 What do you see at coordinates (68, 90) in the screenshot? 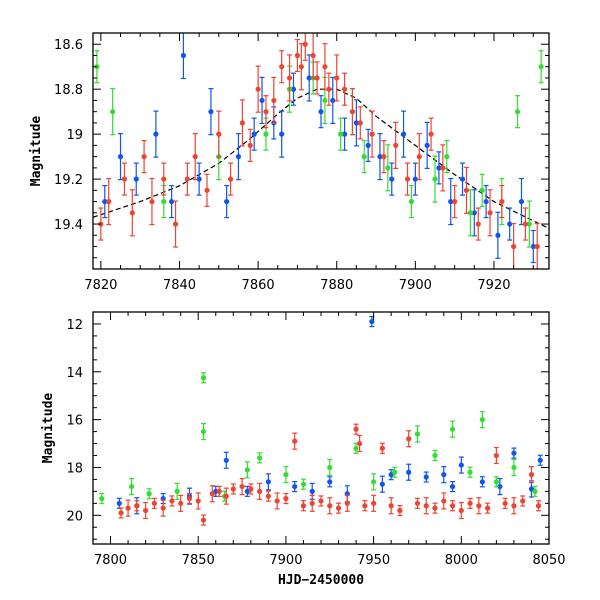
I see `y-tick-label: 18.8` at bounding box center [68, 90].